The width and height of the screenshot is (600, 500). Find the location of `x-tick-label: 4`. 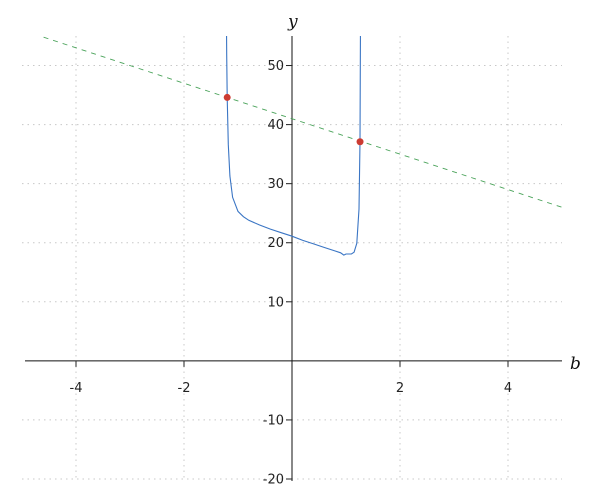

x-tick-label: 4 is located at coordinates (508, 388).